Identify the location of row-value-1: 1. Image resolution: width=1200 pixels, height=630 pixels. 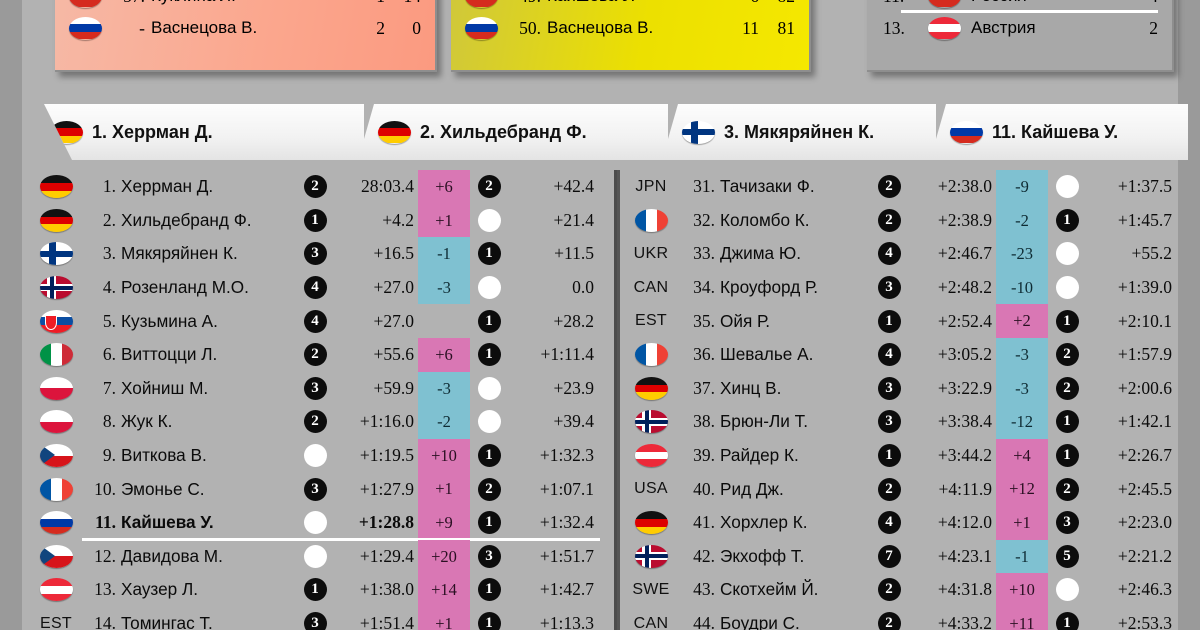
(367, 3).